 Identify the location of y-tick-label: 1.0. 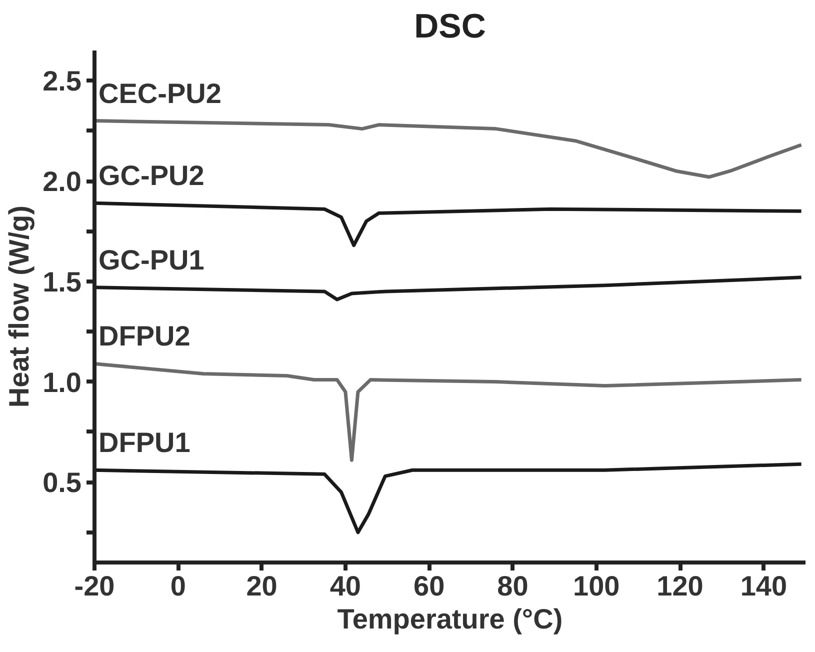
(62, 382).